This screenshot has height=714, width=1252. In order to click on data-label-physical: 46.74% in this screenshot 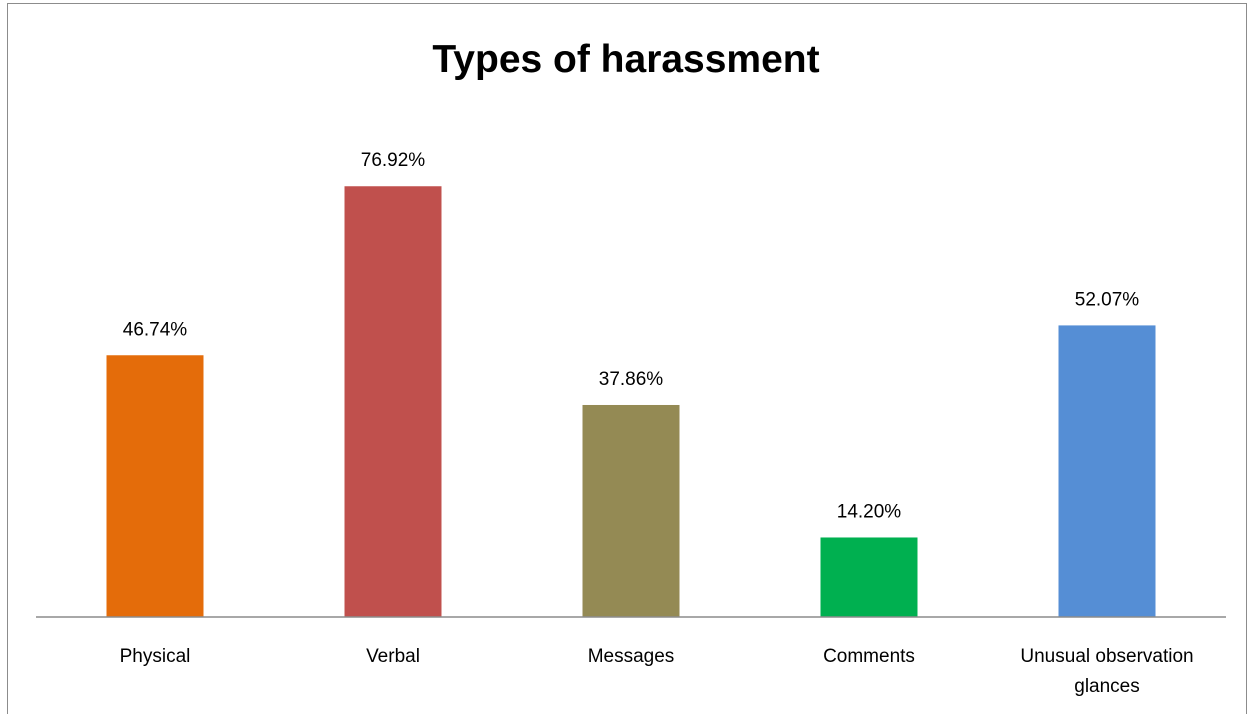, I will do `click(155, 329)`.